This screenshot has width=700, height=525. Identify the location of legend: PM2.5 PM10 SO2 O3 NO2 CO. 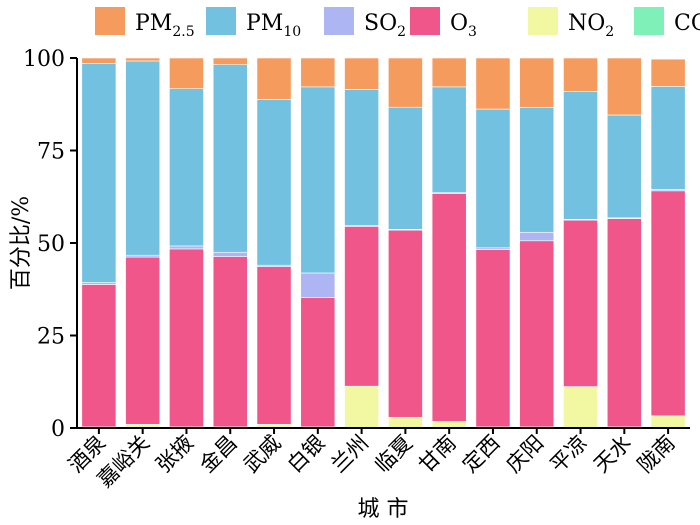
(397, 23).